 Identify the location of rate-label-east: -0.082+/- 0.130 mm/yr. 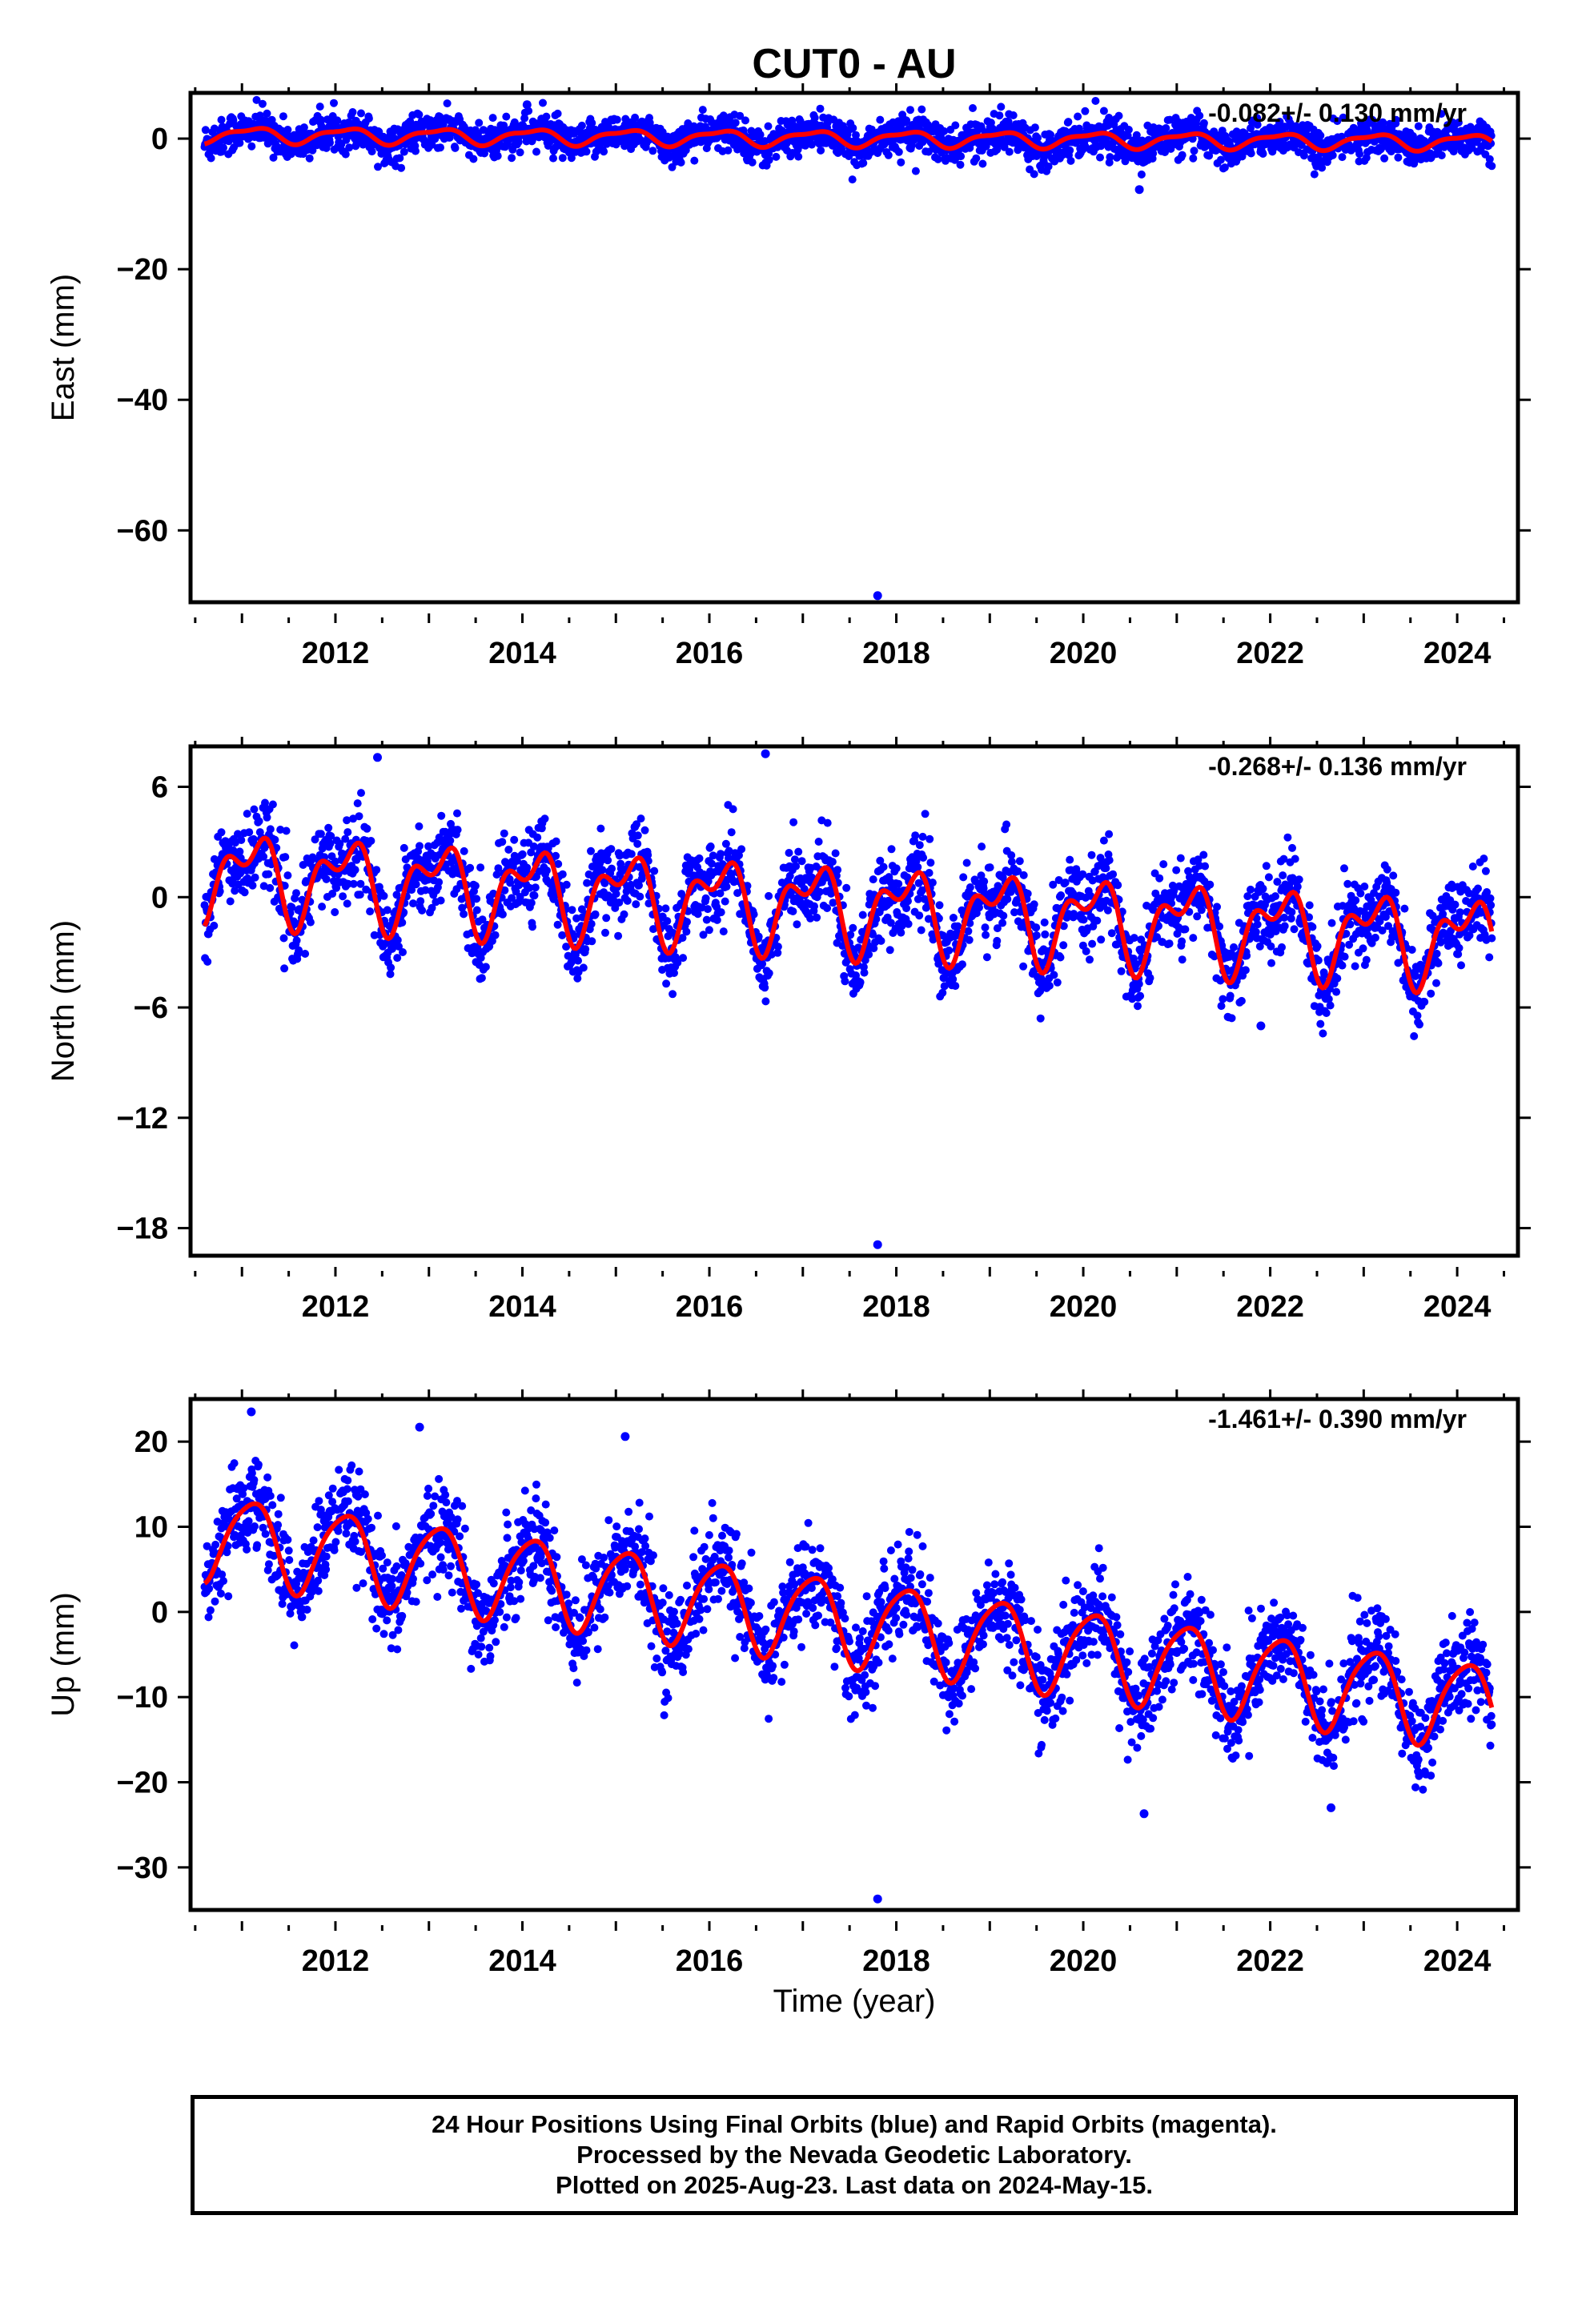
(1337, 113).